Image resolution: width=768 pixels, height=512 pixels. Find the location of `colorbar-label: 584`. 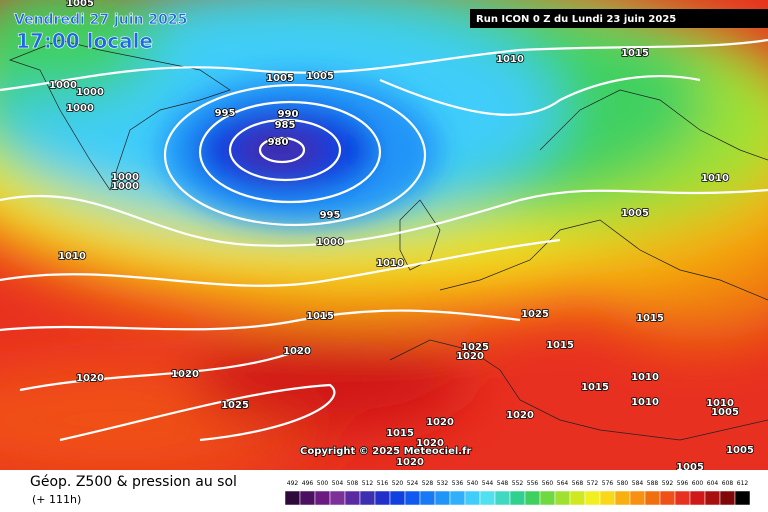

colorbar-label: 584 is located at coordinates (638, 483).